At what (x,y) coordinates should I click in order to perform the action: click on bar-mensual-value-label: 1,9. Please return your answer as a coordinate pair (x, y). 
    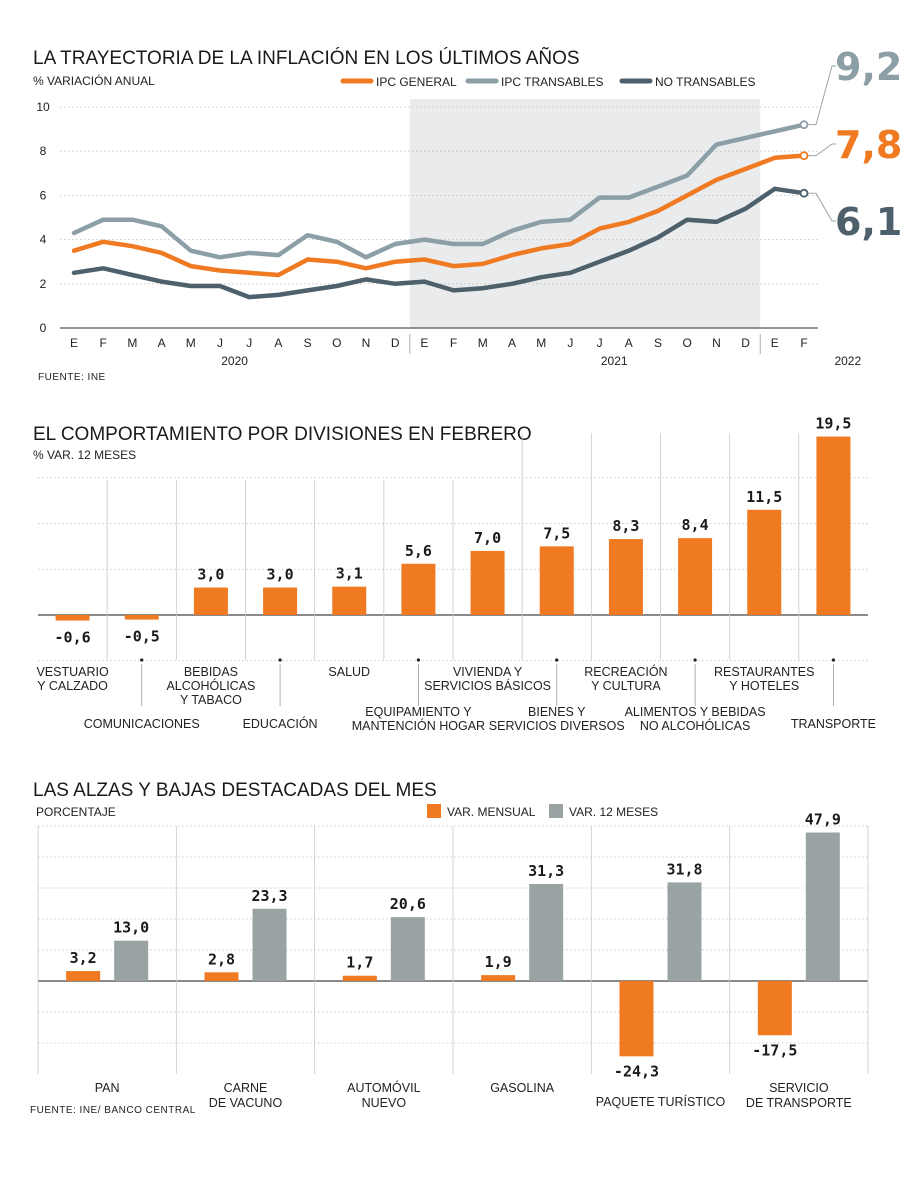
    Looking at the image, I should click on (498, 962).